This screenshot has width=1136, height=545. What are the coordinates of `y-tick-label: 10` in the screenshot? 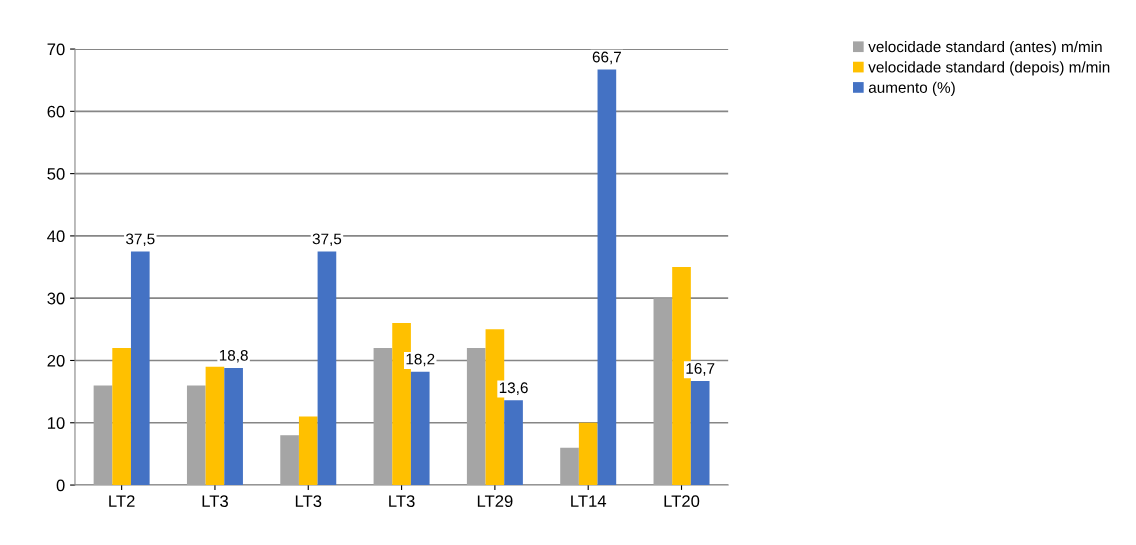 It's located at (56, 423).